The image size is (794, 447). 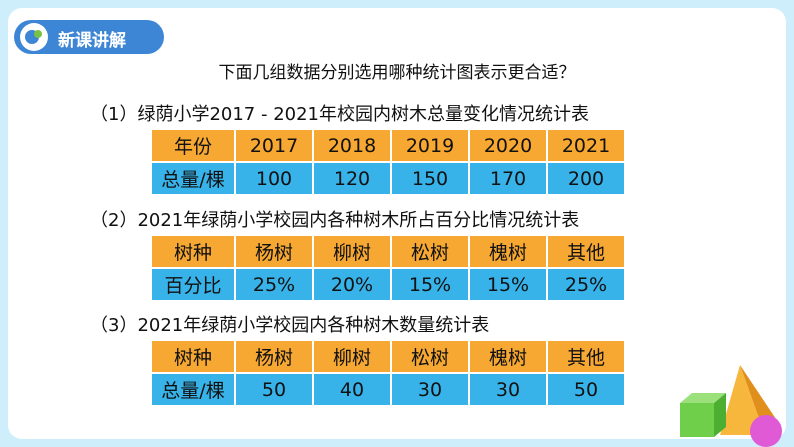 I want to click on table-row: 百分比 25% 20% 15% 15% 25%, so click(x=388, y=284).